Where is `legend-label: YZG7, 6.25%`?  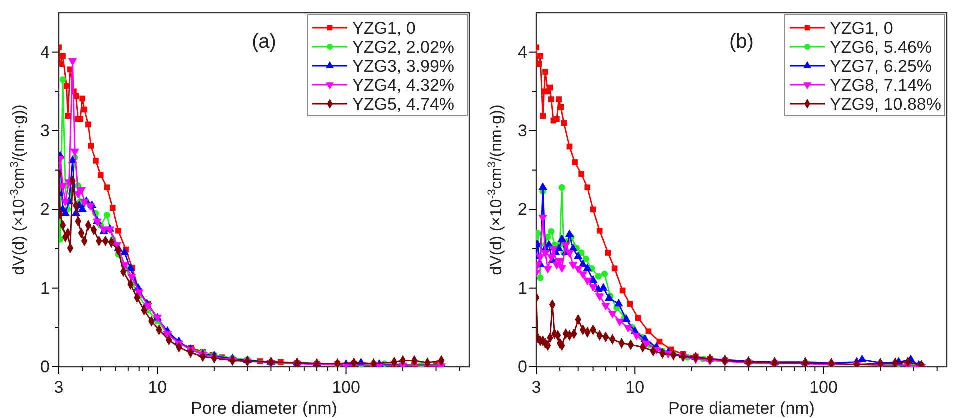
legend-label: YZG7, 6.25% is located at coordinates (881, 66).